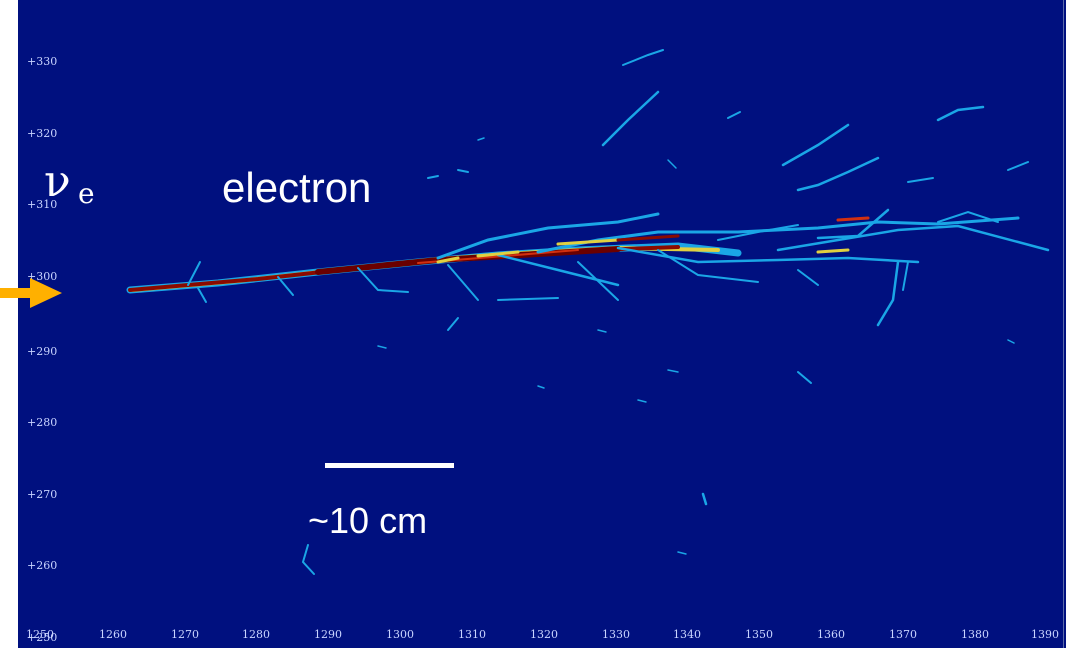 This screenshot has height=648, width=1076. I want to click on y-tick-label: +250, so click(42, 637).